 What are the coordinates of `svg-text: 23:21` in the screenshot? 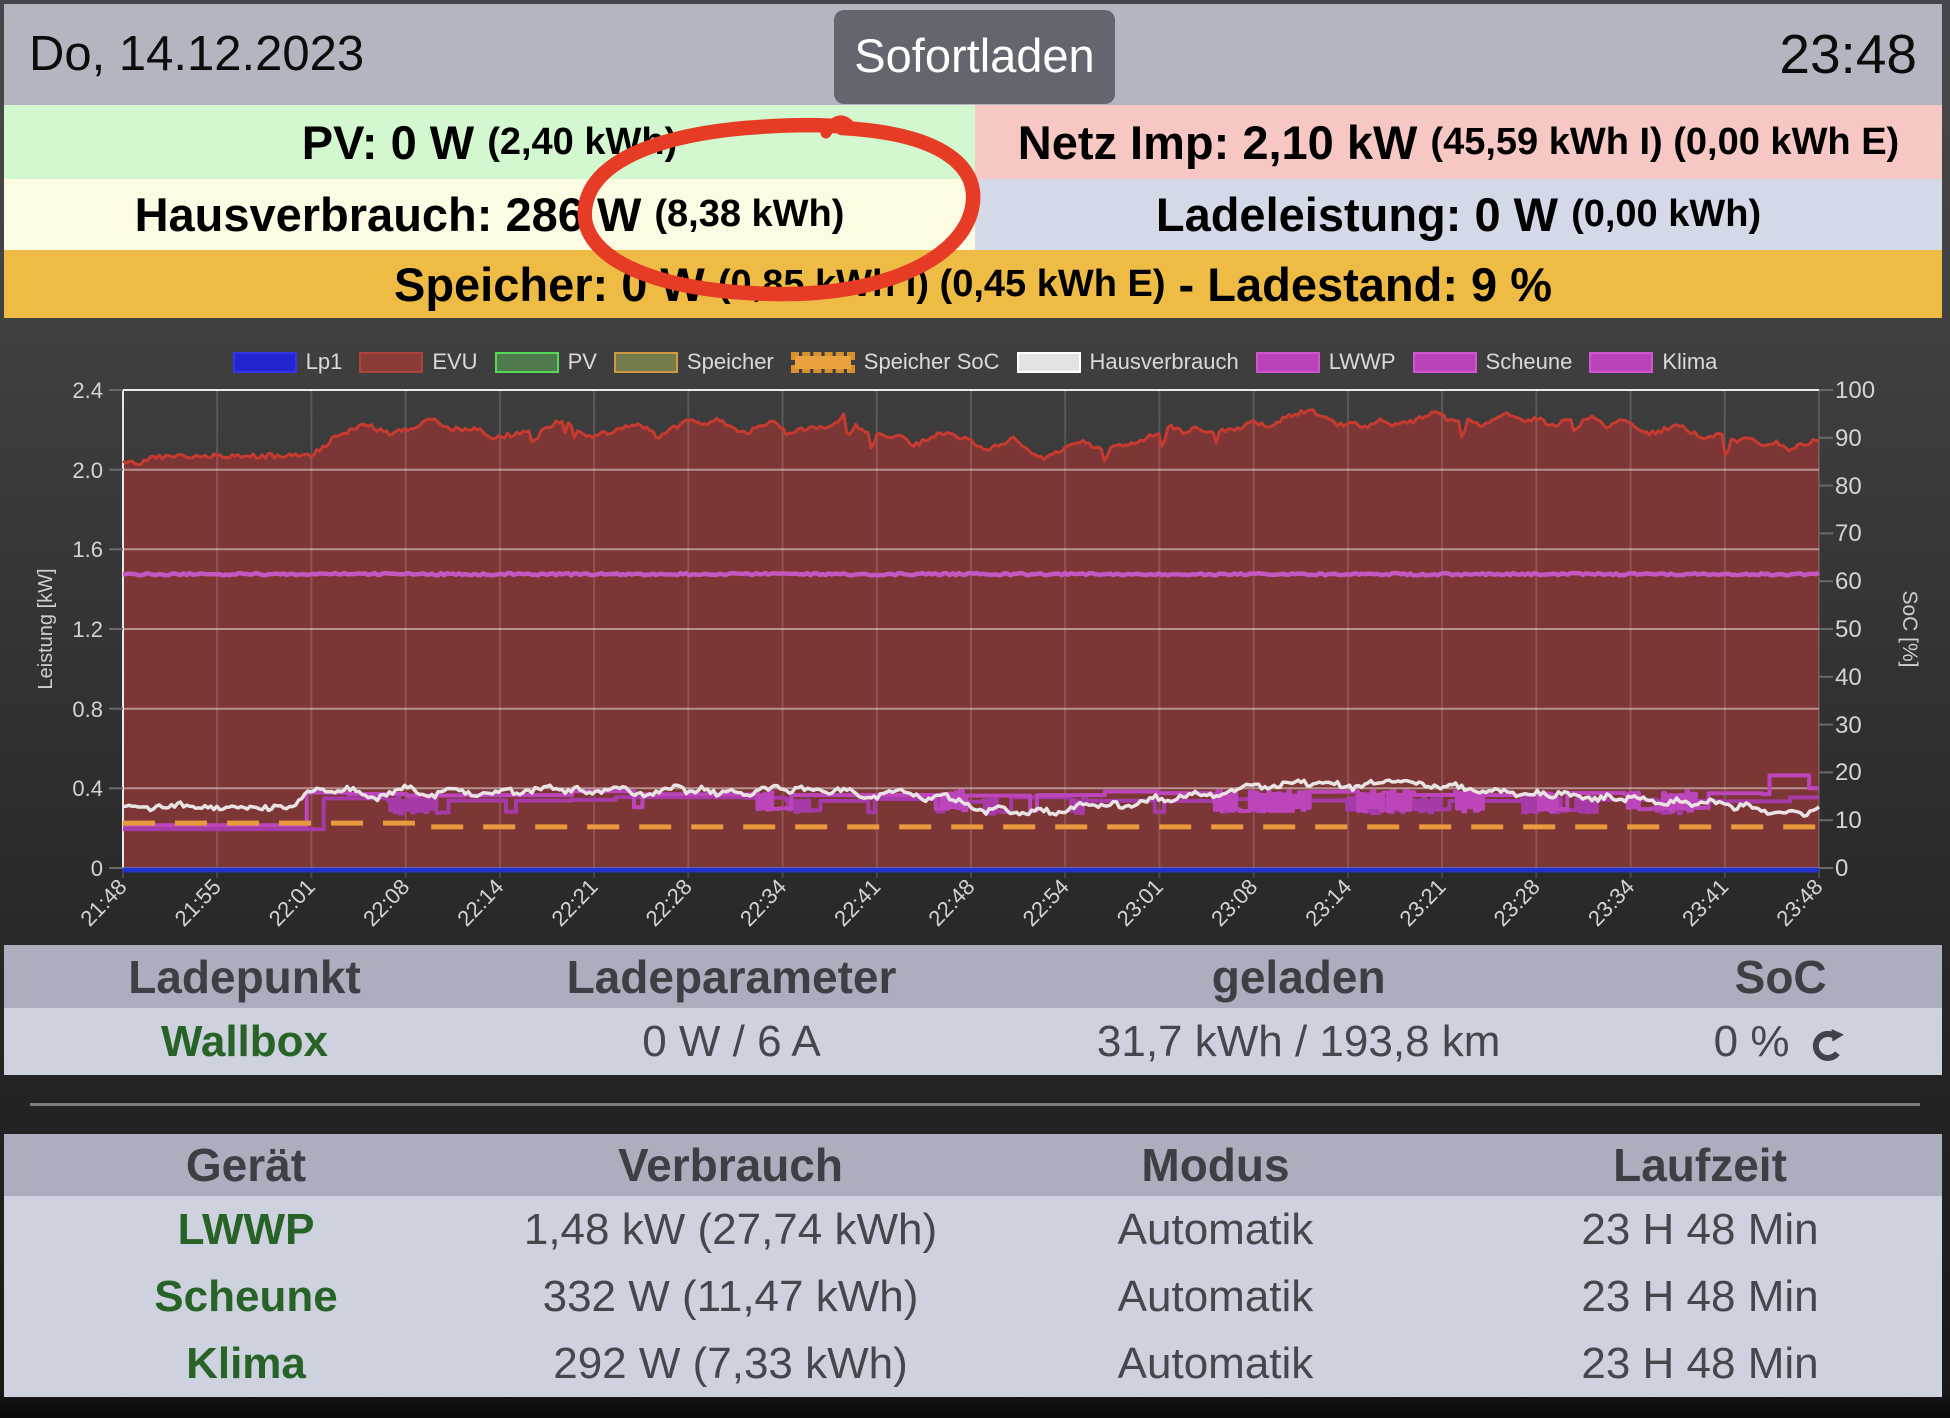 It's located at (1422, 902).